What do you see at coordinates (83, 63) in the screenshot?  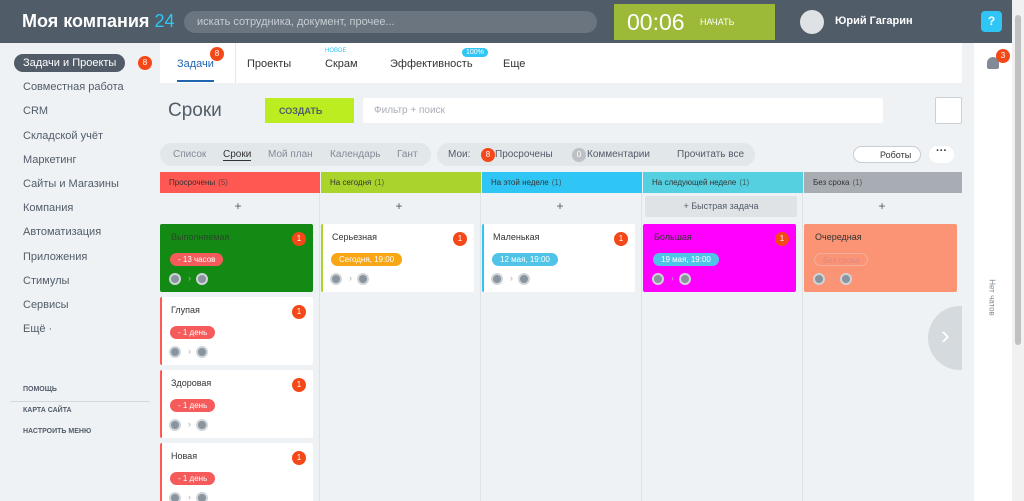 I see `menu-item: Задачи и Проекты 8` at bounding box center [83, 63].